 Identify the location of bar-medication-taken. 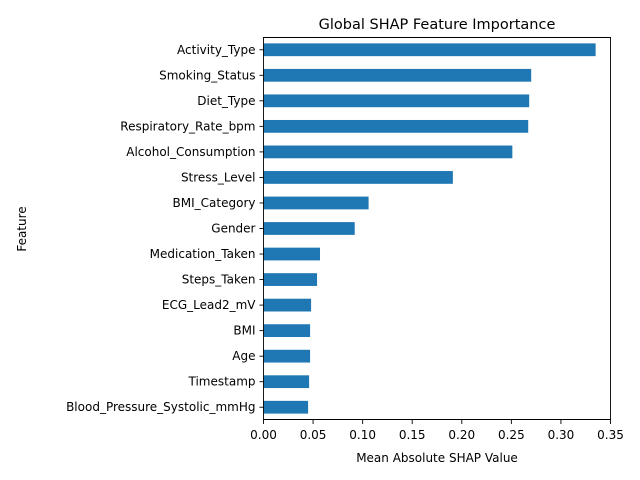
(292, 254).